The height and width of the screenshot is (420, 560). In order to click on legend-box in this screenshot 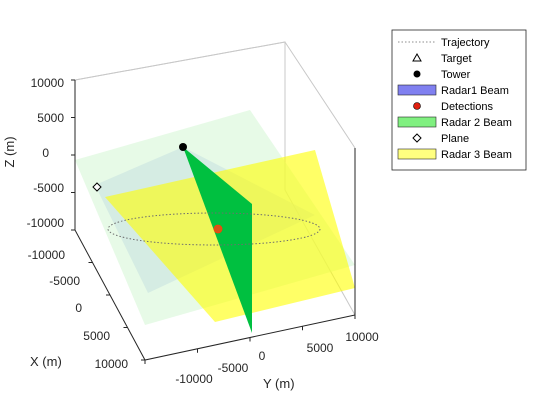, I will do `click(459, 100)`.